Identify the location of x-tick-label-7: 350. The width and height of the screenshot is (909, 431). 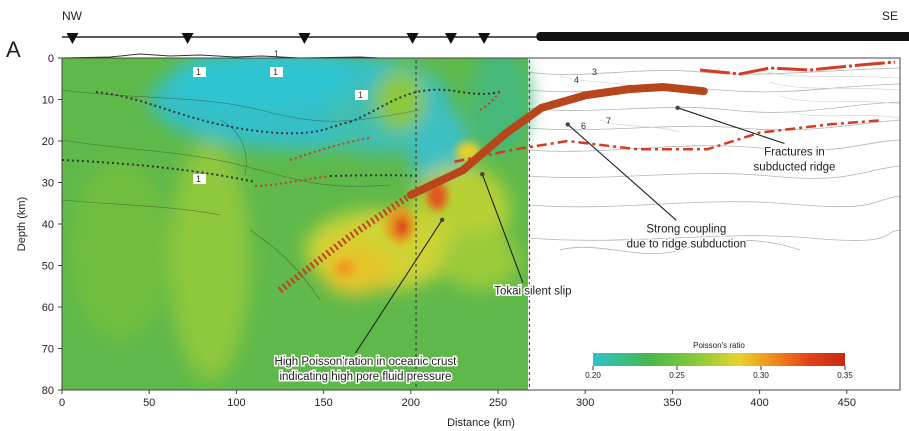
(672, 403).